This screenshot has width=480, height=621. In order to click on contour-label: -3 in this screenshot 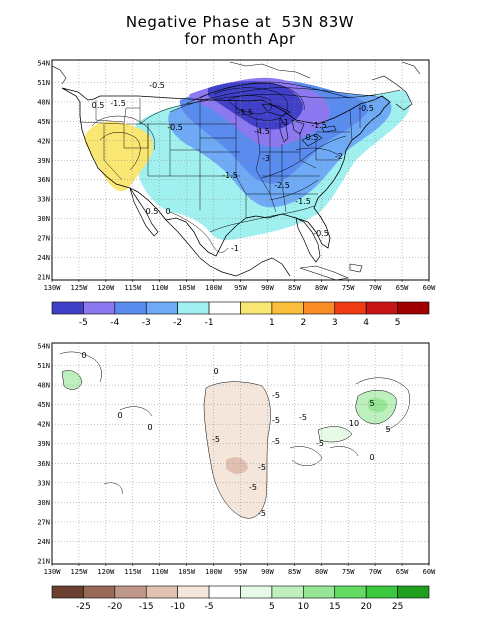, I will do `click(266, 158)`.